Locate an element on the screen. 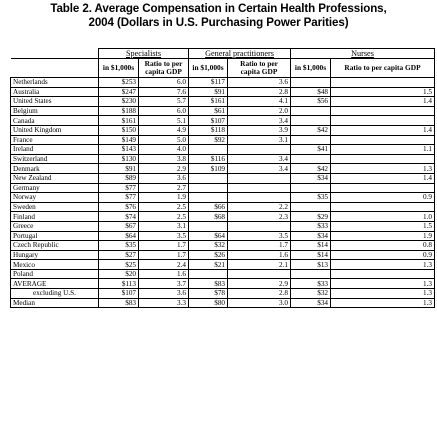 The image size is (437, 433). value-cell: 3.7 is located at coordinates (163, 284).